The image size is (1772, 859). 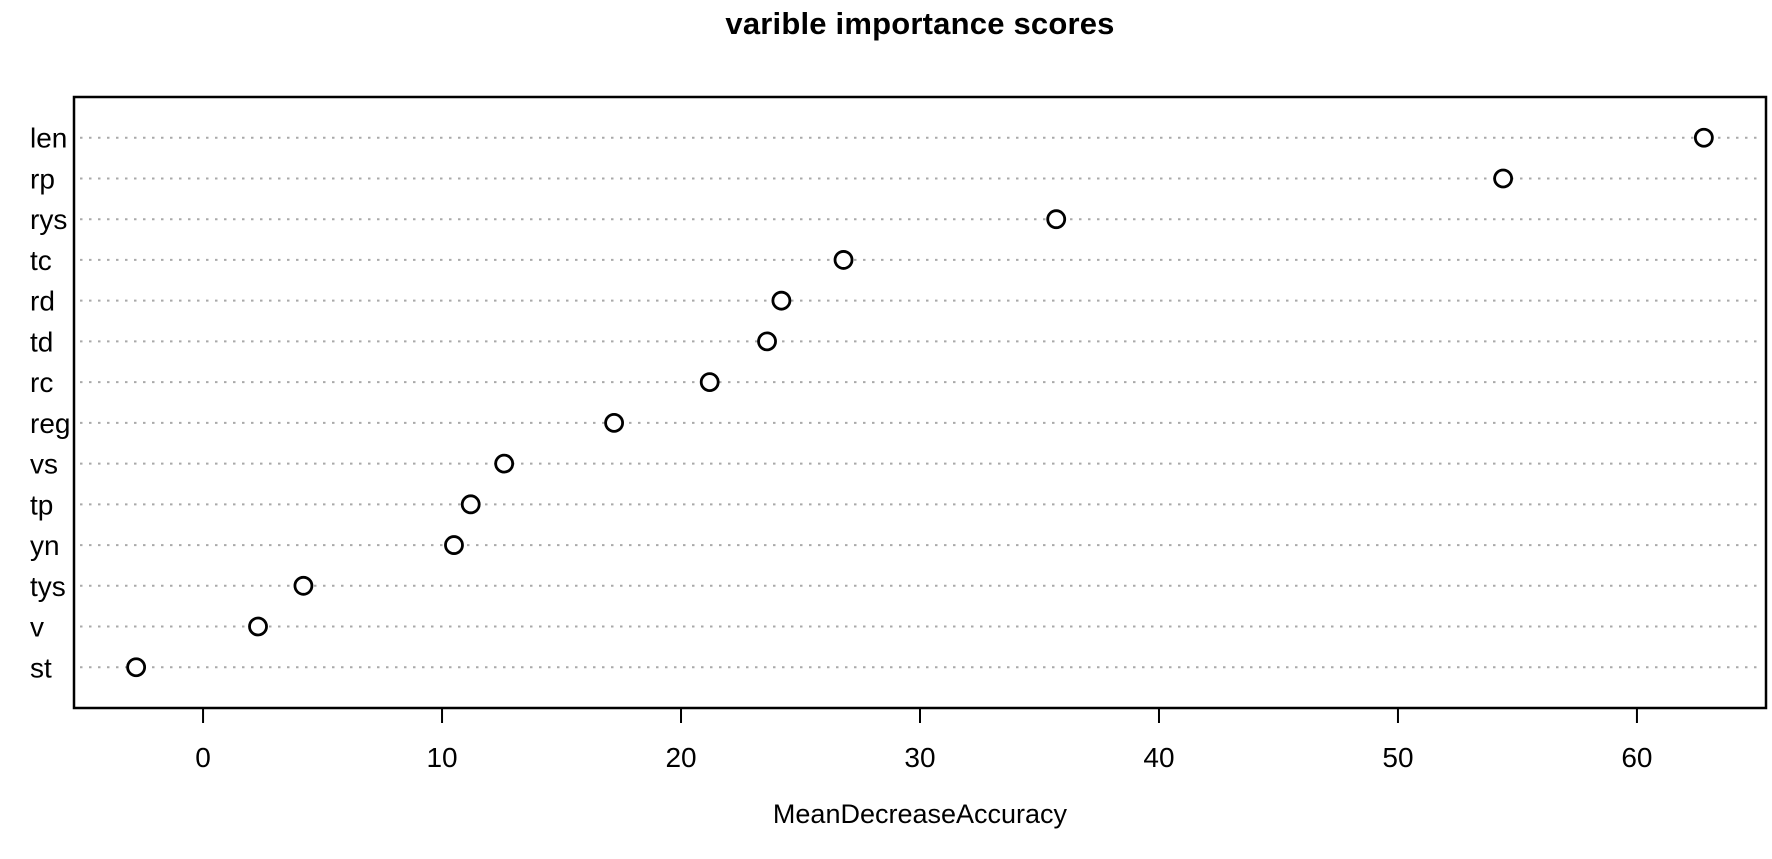 What do you see at coordinates (44, 464) in the screenshot?
I see `y-axis-label: vs` at bounding box center [44, 464].